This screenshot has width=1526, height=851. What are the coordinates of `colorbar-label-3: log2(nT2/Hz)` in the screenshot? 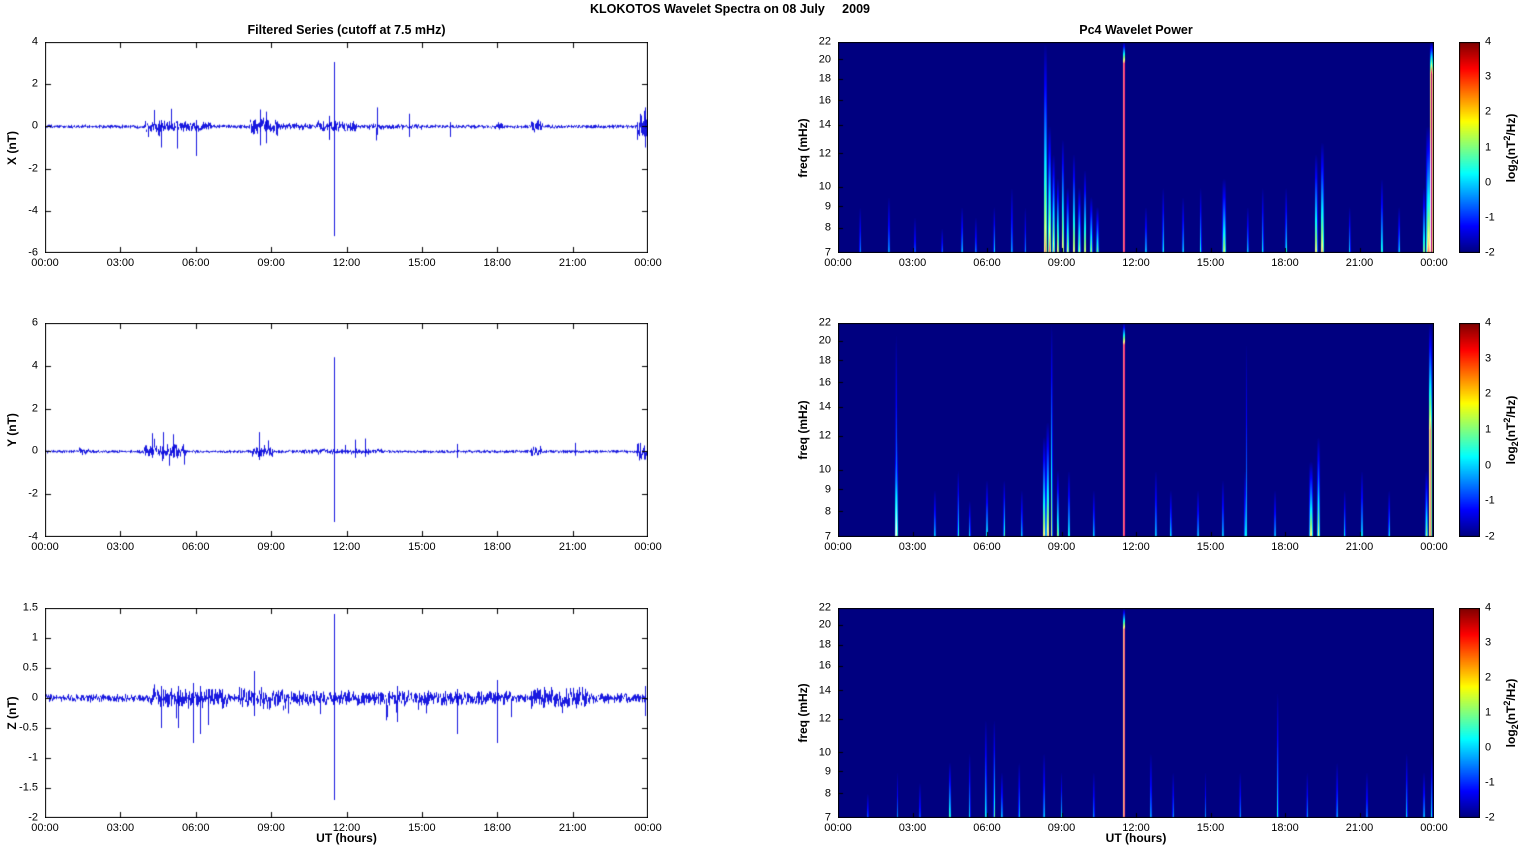 It's located at (1511, 713).